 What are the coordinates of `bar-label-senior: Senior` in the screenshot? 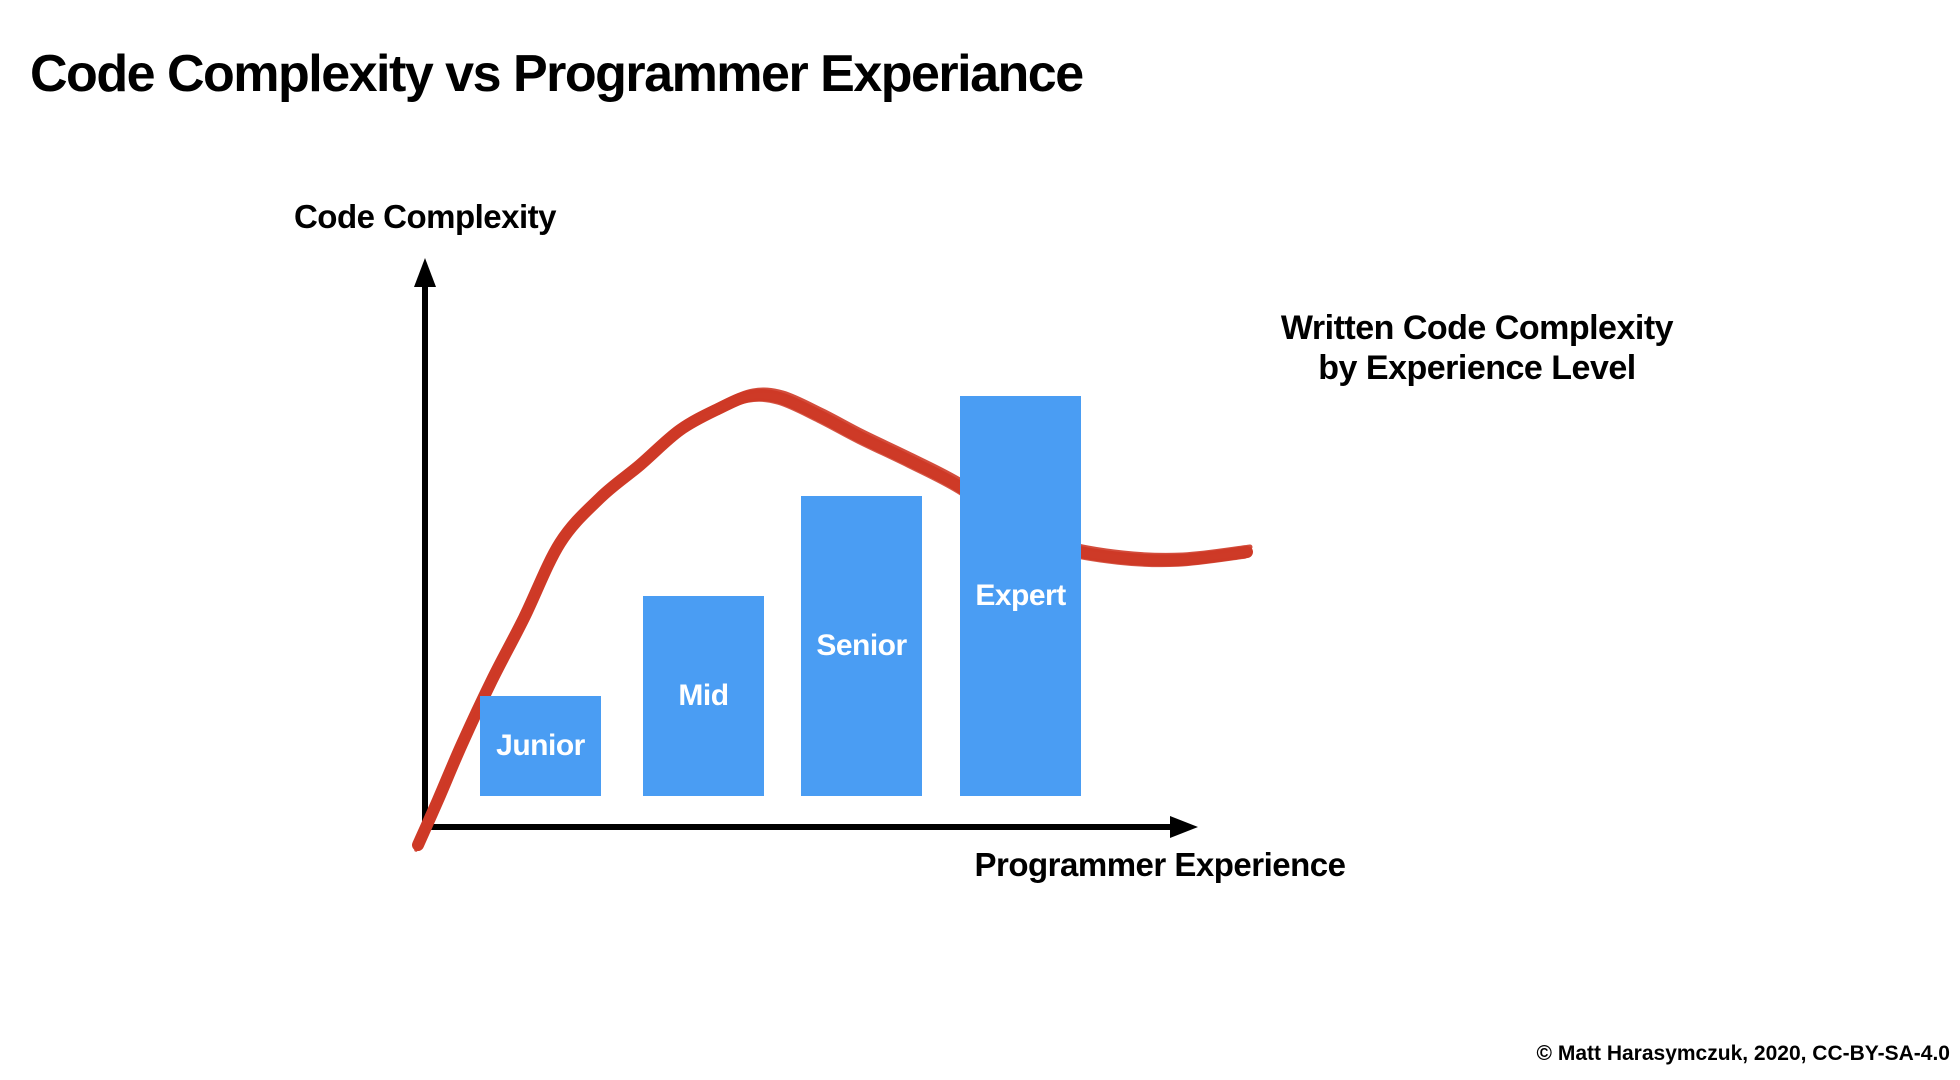 It's located at (861, 645).